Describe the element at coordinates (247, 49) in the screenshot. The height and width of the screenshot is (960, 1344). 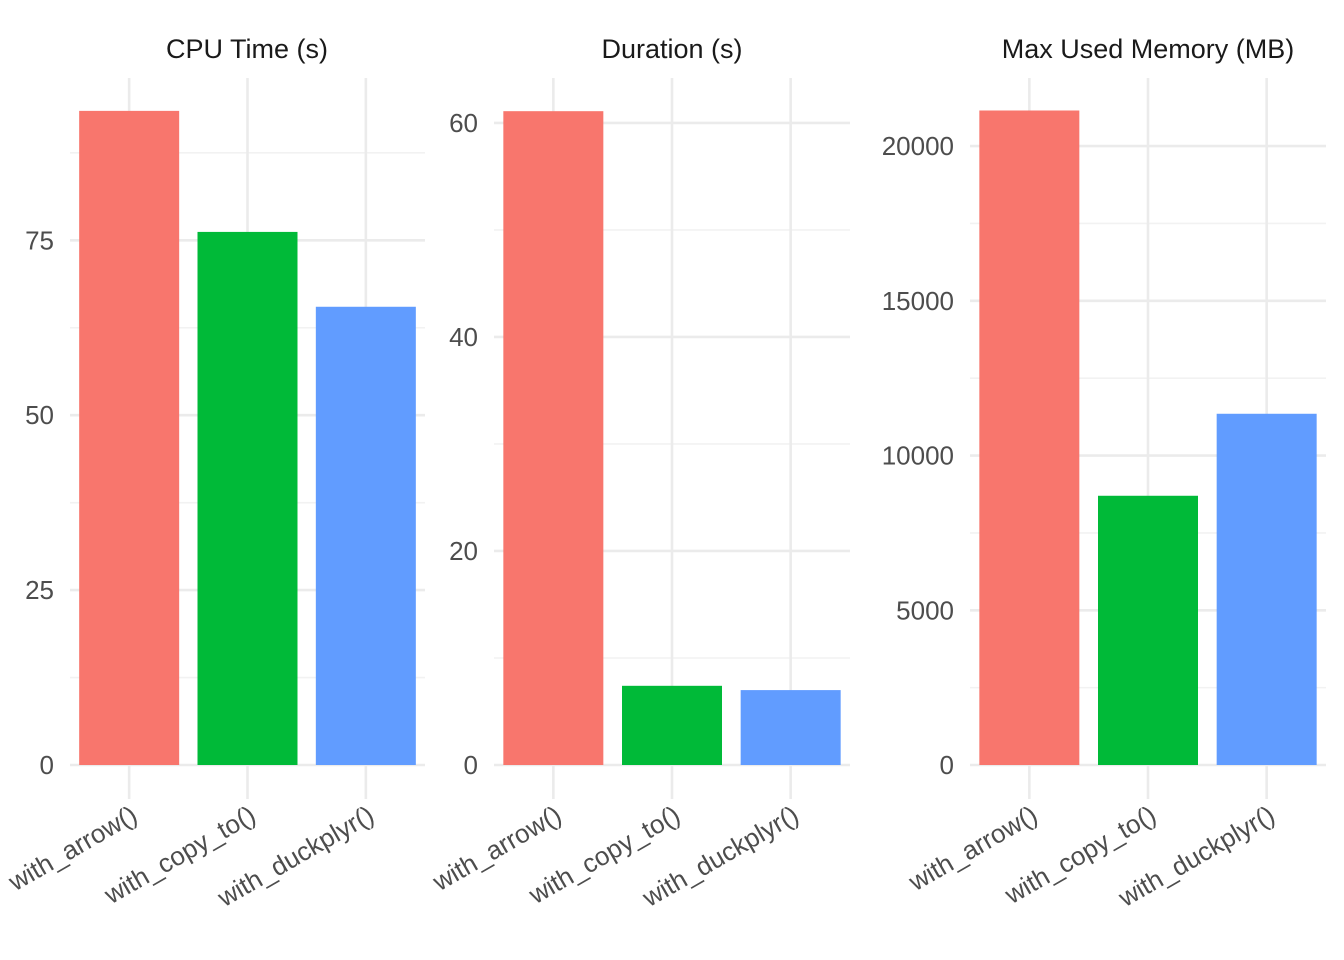
I see `panel-title-cpu-time: CPU Time (s)` at that location.